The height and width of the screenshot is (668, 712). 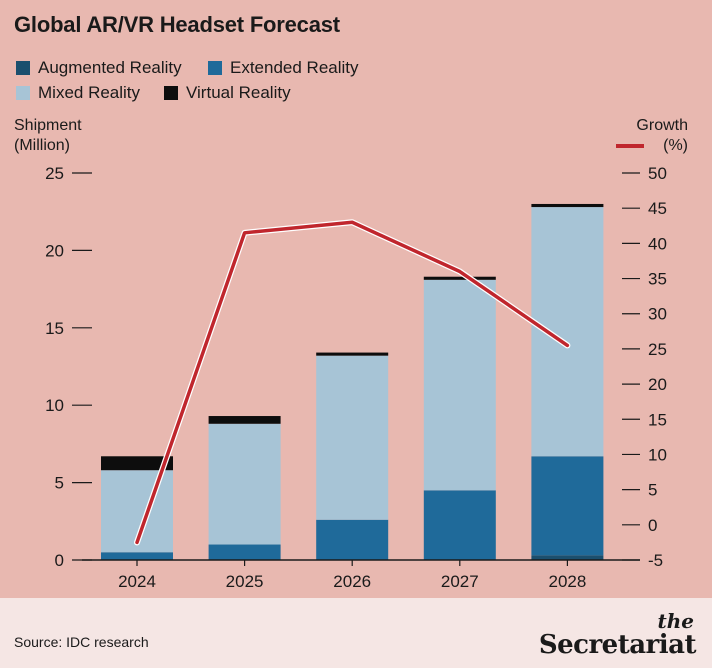 What do you see at coordinates (652, 525) in the screenshot?
I see `right-tick-label: 0` at bounding box center [652, 525].